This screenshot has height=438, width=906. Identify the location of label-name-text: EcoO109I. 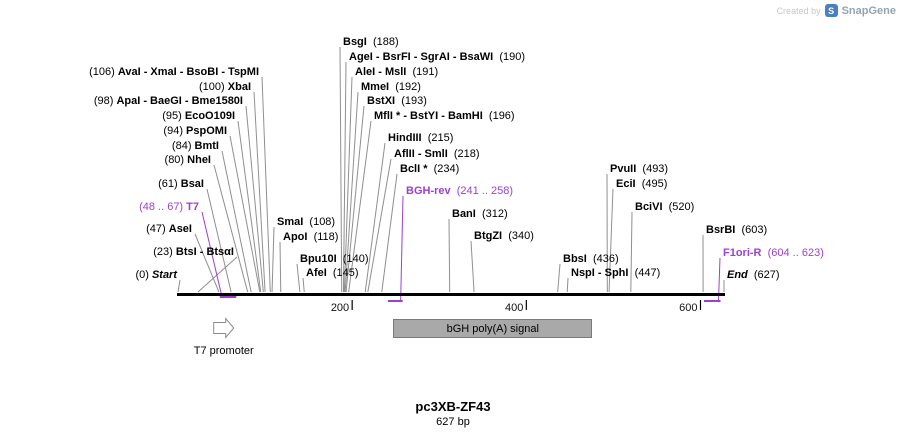
(209, 116).